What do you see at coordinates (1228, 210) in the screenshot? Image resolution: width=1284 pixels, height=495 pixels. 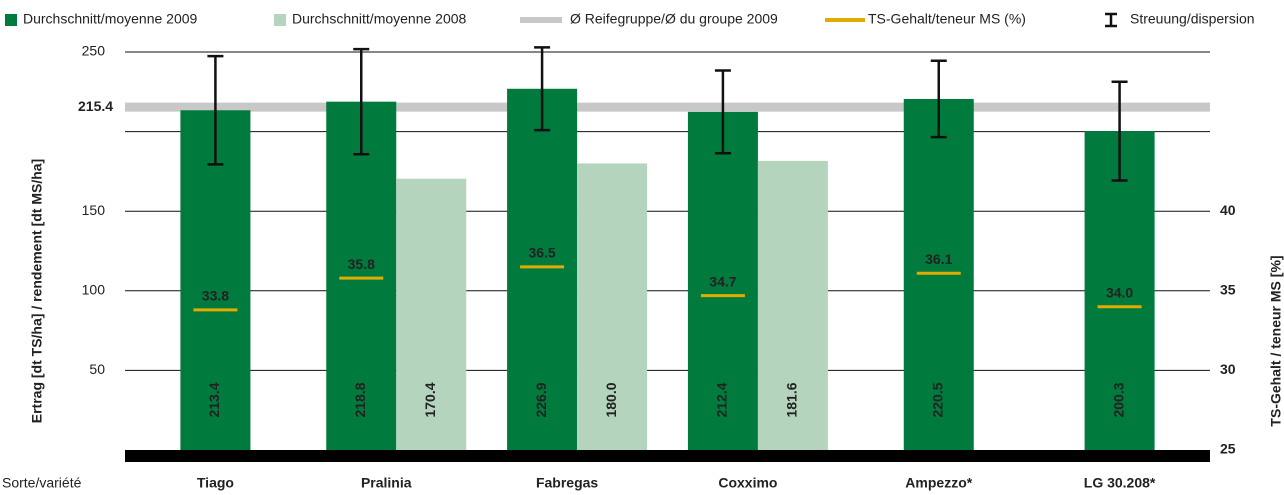 I see `y2-tick-label: 40` at bounding box center [1228, 210].